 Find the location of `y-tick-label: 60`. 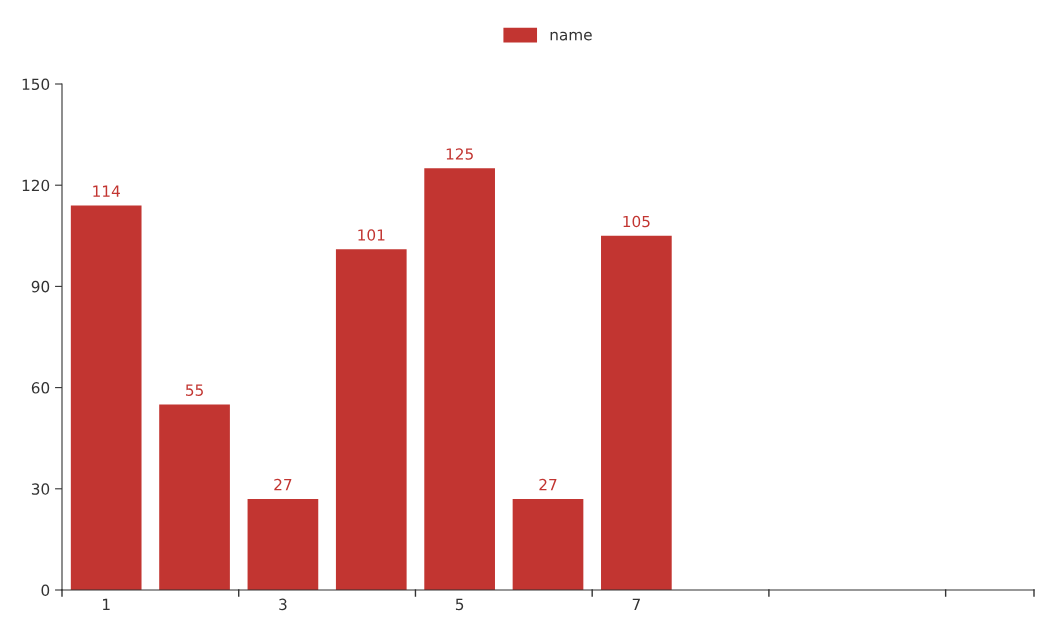

y-tick-label: 60 is located at coordinates (40, 388).